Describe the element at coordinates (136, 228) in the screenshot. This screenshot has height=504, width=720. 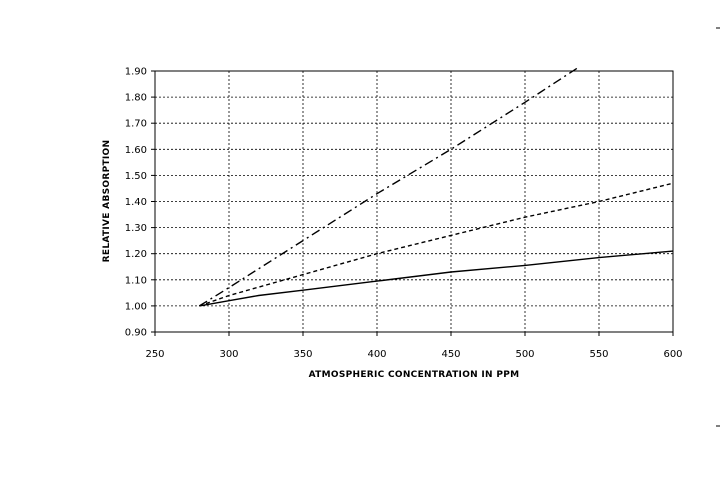
I see `y-tick-label: 1.30` at that location.